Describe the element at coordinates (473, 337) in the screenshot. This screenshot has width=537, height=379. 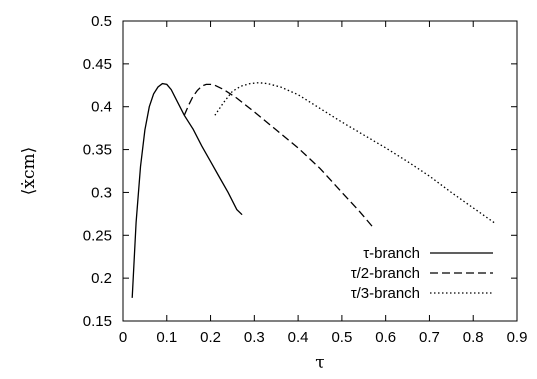
I see `x-tick-label: 0.8` at that location.